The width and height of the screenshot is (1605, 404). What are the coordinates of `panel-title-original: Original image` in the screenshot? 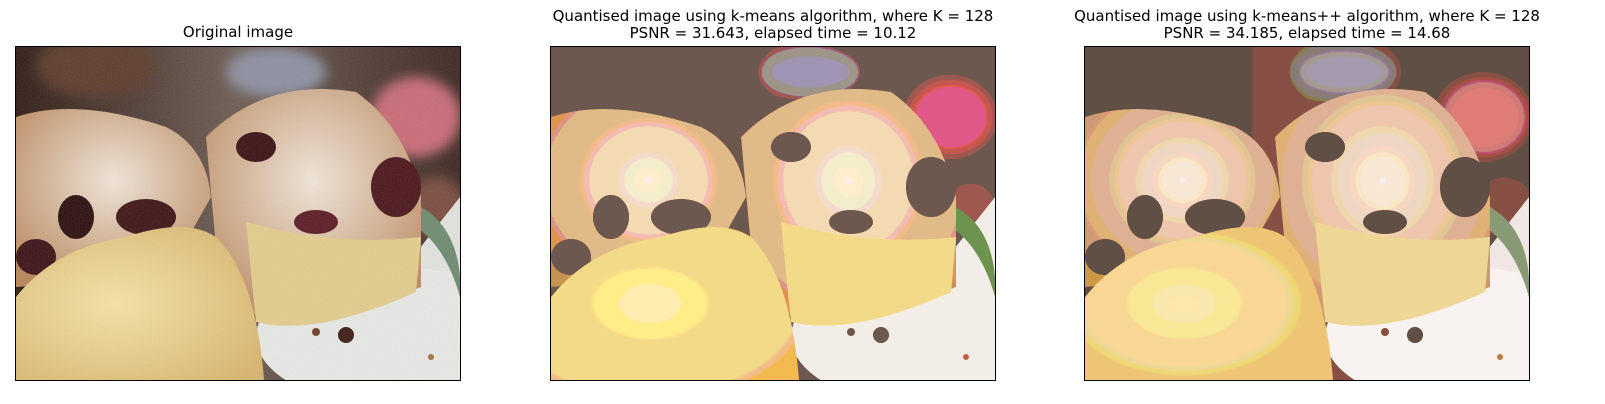 It's located at (238, 32).